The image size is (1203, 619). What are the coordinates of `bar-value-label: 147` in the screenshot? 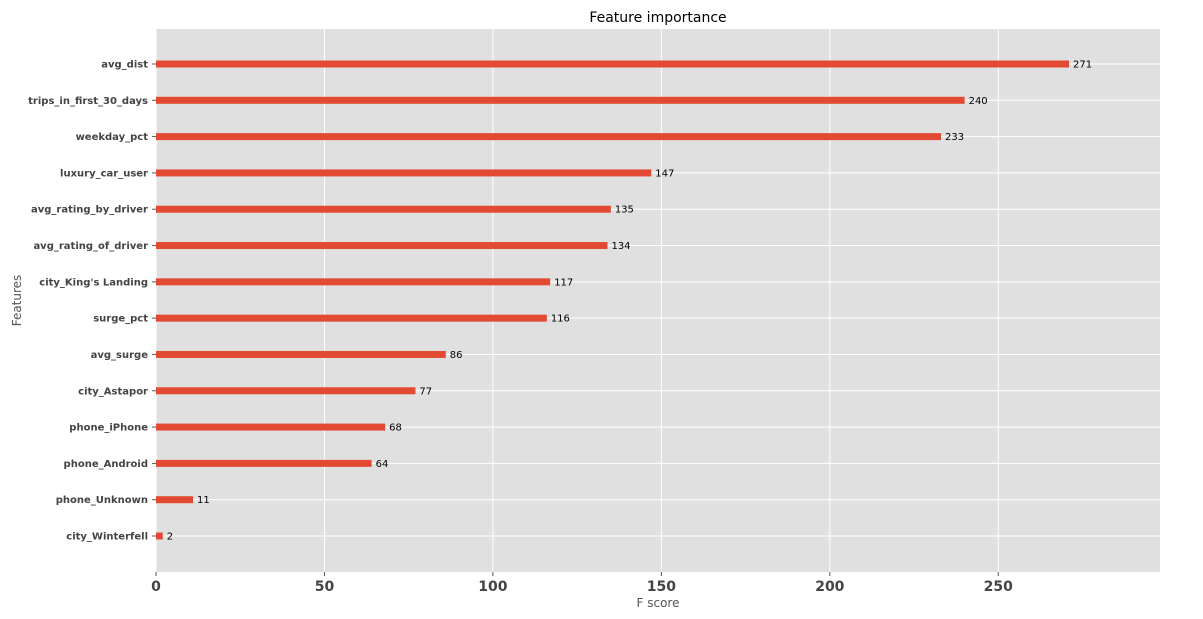 It's located at (664, 173).